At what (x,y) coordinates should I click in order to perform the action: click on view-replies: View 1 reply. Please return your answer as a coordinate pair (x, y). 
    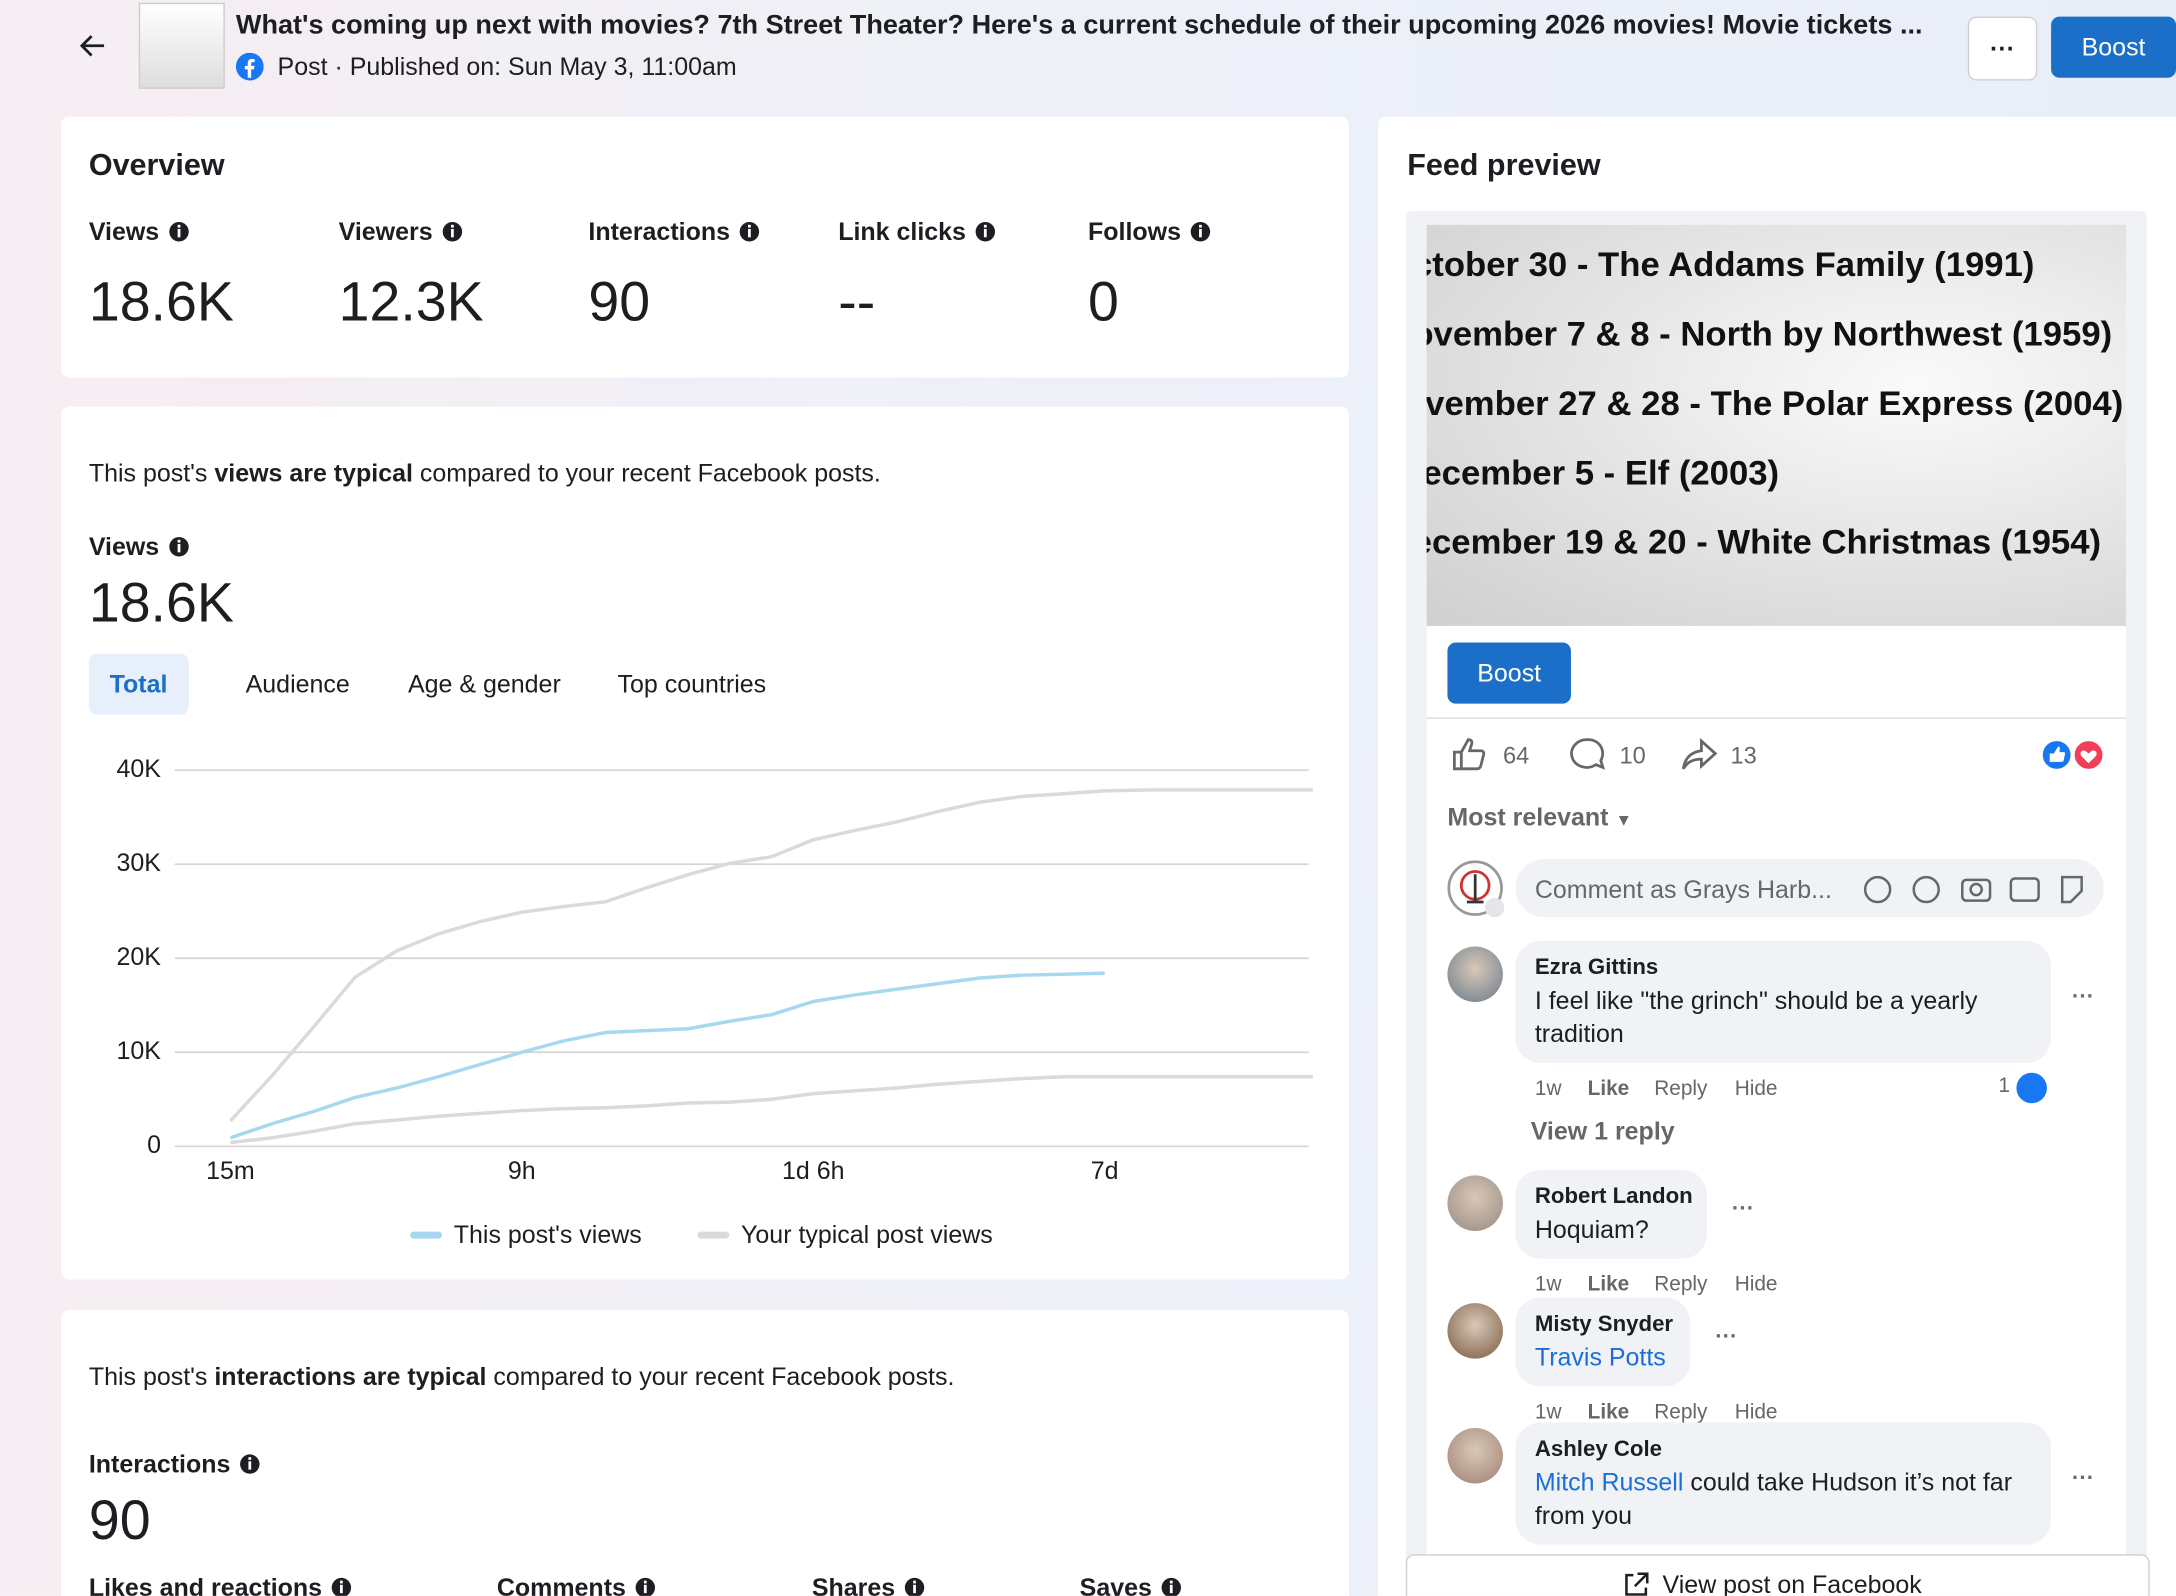
    Looking at the image, I should click on (1602, 1131).